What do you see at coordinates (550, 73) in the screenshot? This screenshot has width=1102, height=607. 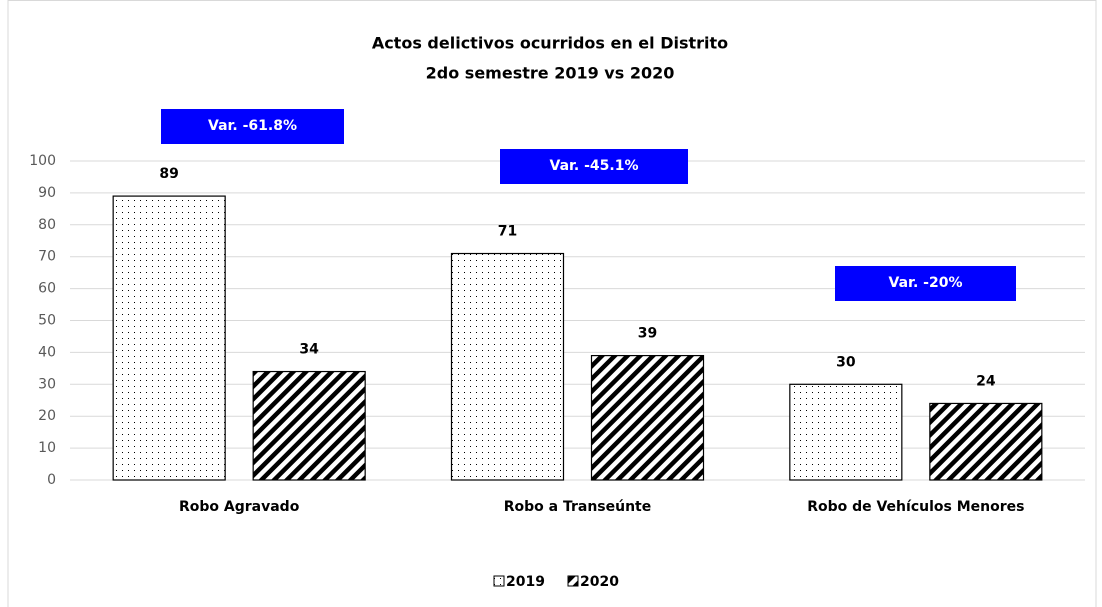 I see `chart-subtitle: 2do semestre 2019 vs 2020` at bounding box center [550, 73].